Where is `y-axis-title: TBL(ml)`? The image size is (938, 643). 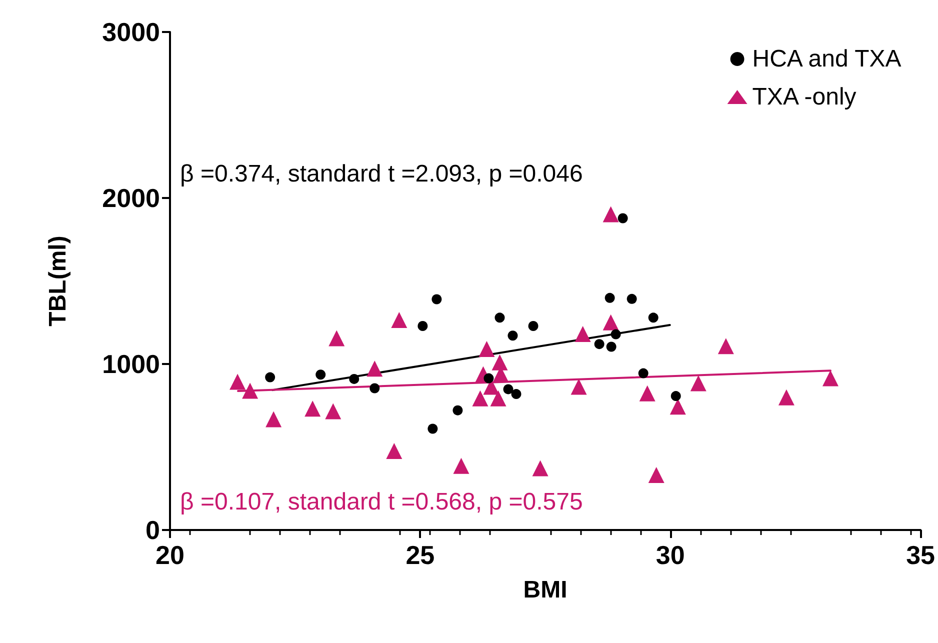
y-axis-title: TBL(ml) is located at coordinates (58, 281).